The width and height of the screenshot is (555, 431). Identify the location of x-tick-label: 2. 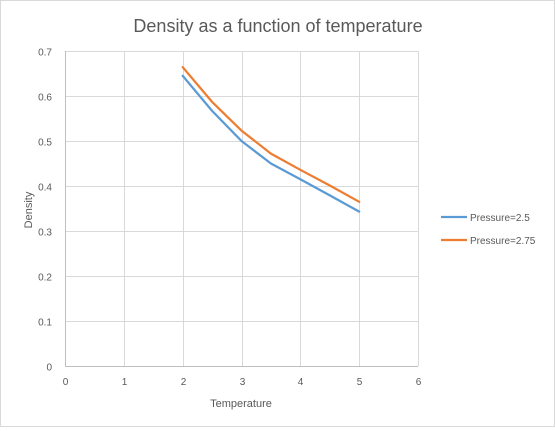
(184, 382).